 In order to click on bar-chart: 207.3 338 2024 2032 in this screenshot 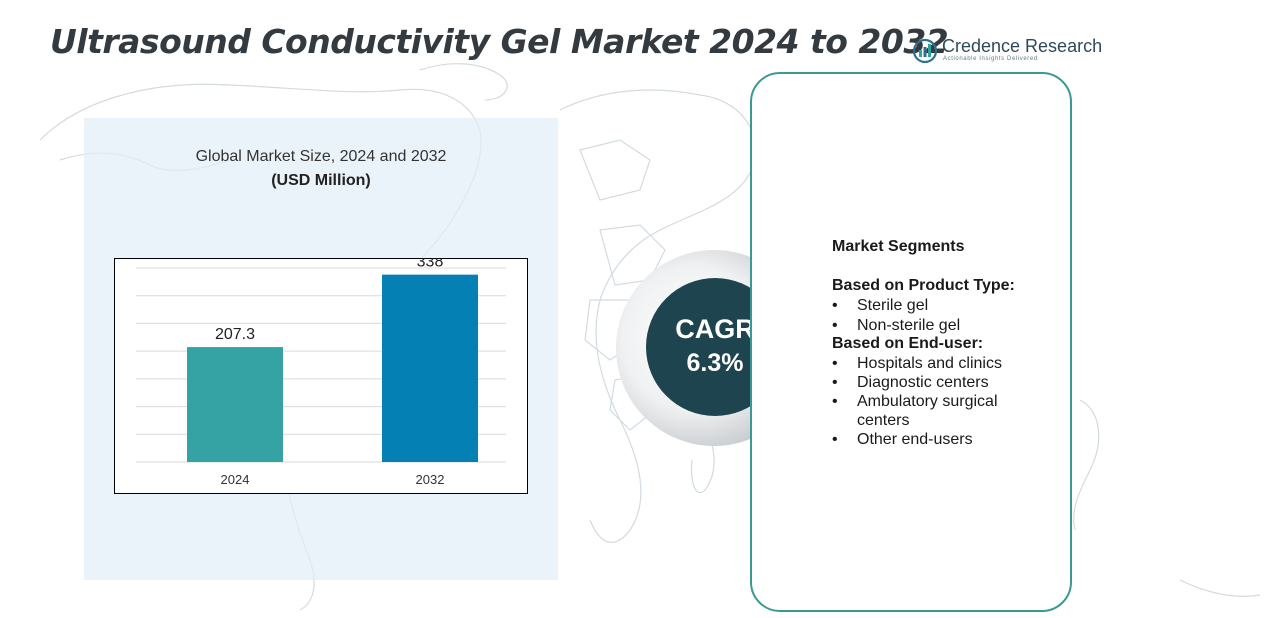, I will do `click(321, 376)`.